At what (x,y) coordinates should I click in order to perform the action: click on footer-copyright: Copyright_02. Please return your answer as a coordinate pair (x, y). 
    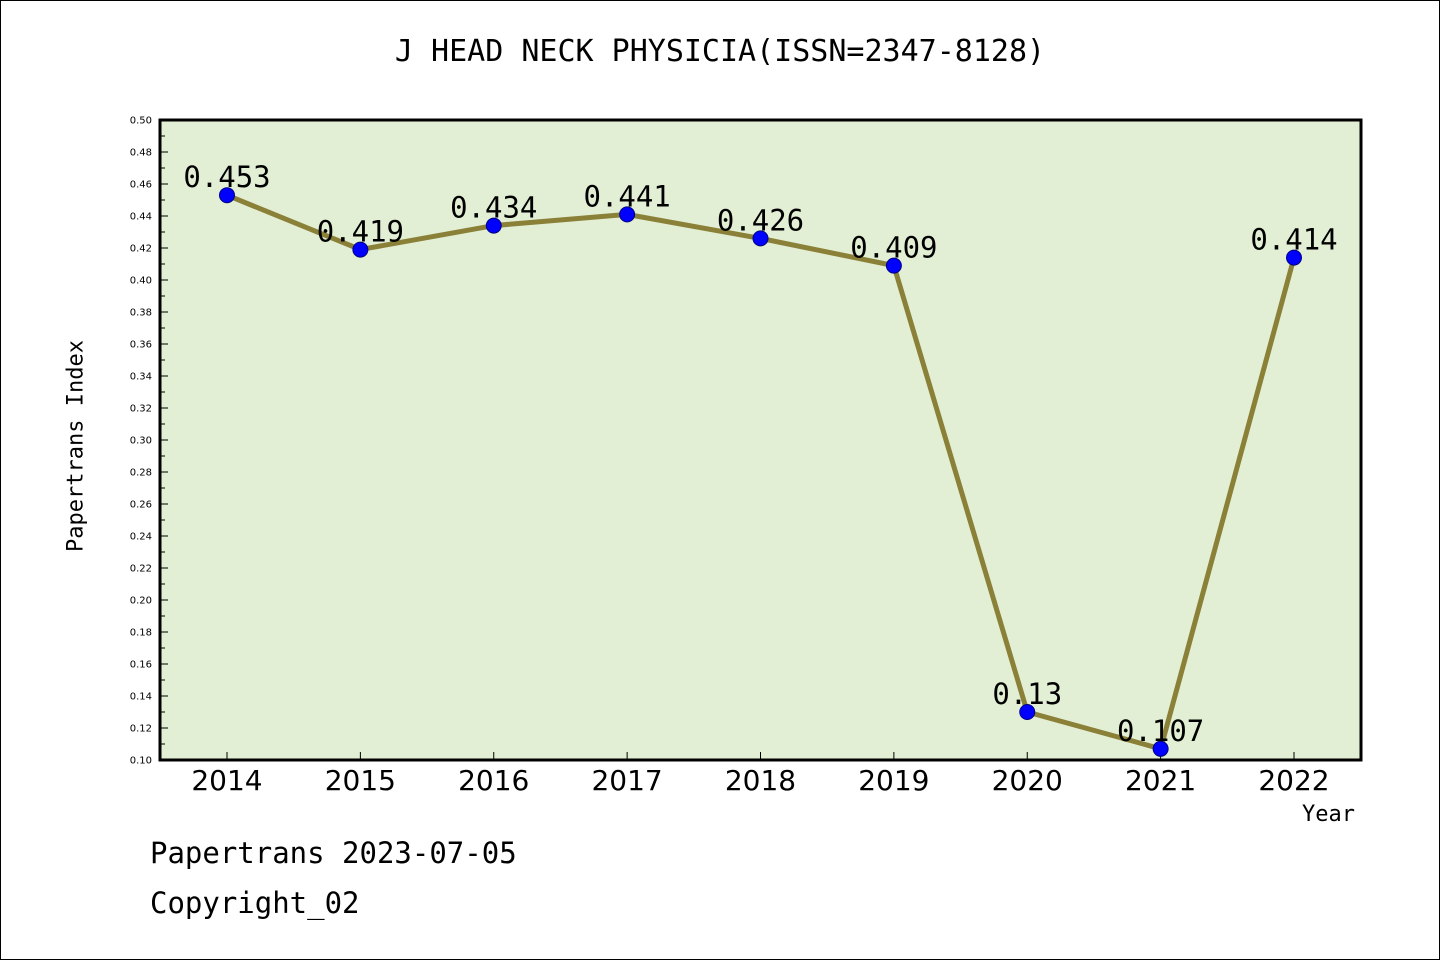
    Looking at the image, I should click on (255, 903).